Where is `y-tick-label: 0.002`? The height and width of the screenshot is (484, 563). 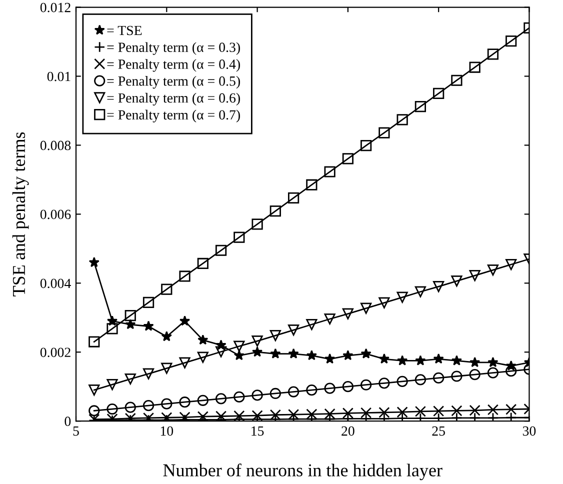 y-tick-label: 0.002 is located at coordinates (55, 353).